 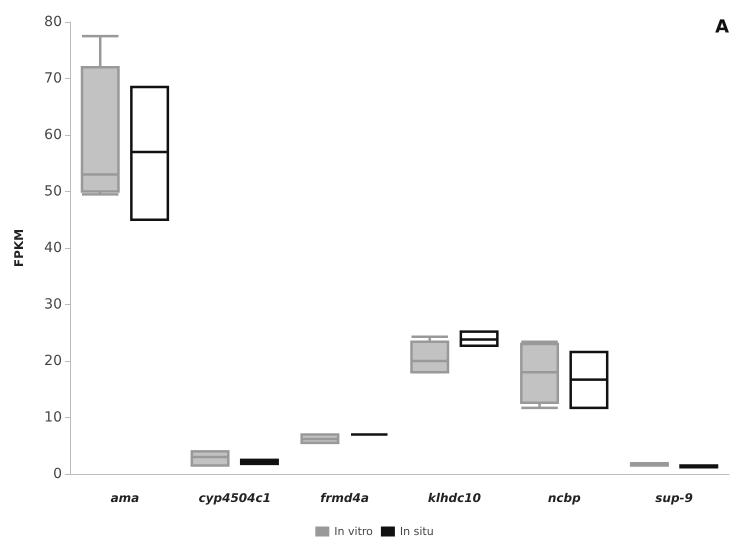 I want to click on y-tick-label: 80, so click(x=53, y=22).